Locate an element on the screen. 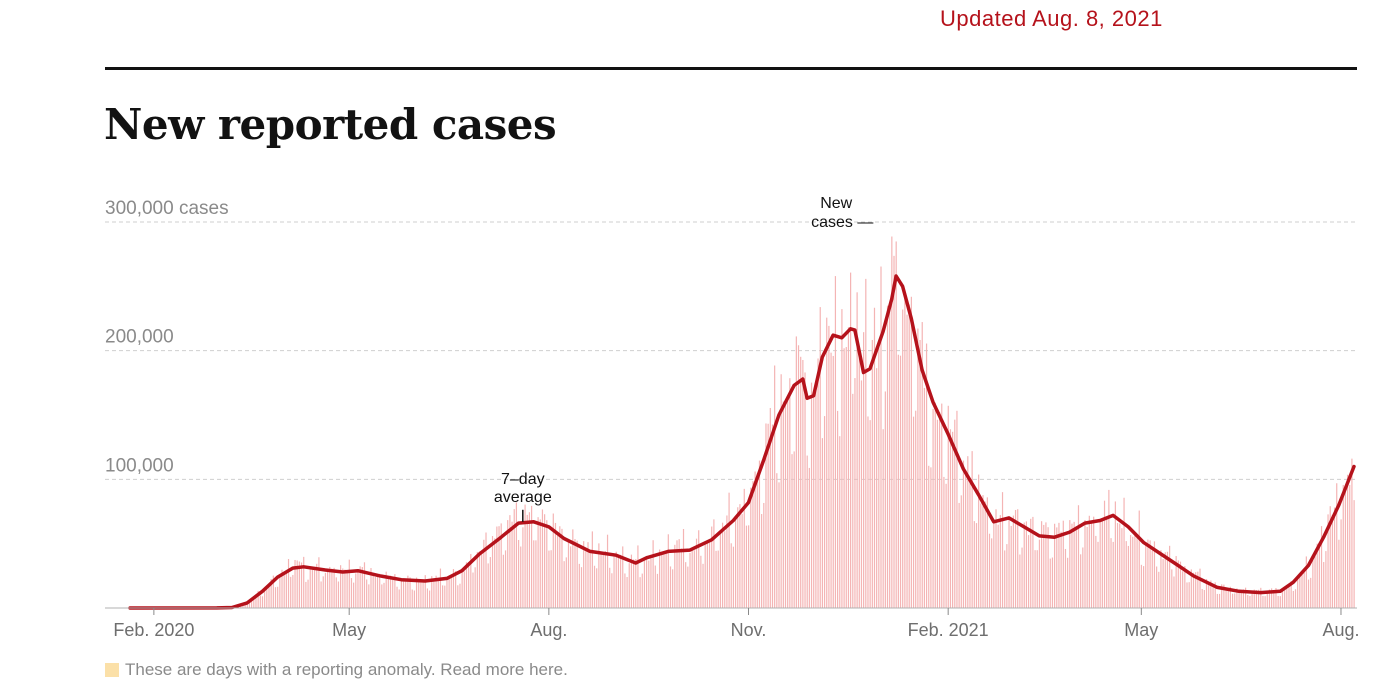 This screenshot has width=1400, height=680. x-tick-label: May is located at coordinates (349, 630).